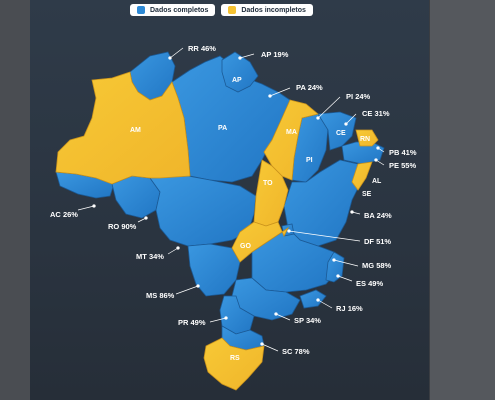 The height and width of the screenshot is (400, 495). I want to click on callout-mt: MT 34%, so click(150, 256).